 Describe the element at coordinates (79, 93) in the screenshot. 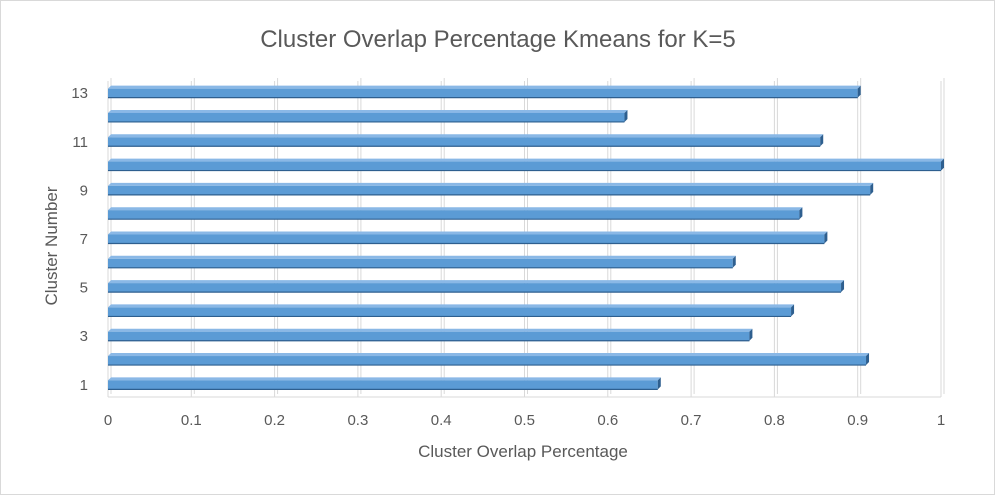

I see `y-tick-label: 13` at that location.